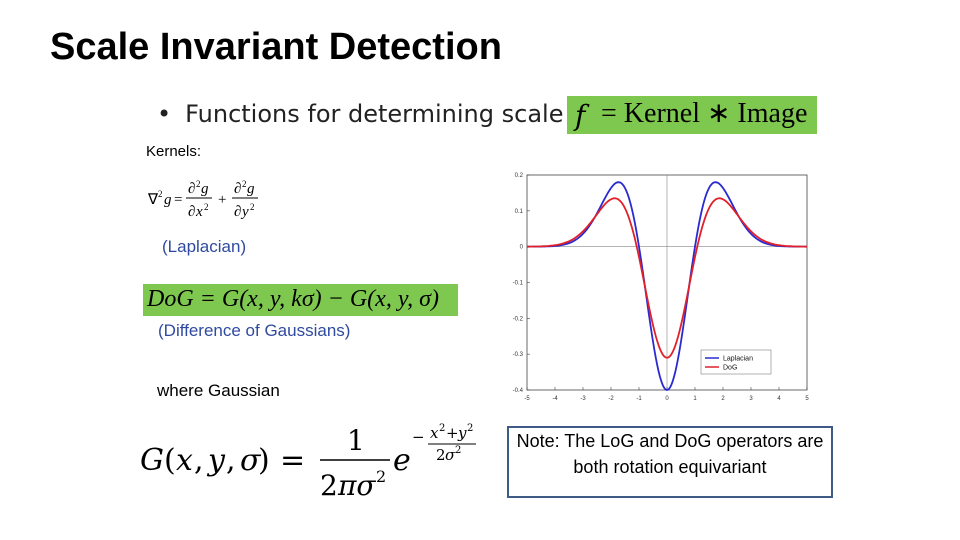 The height and width of the screenshot is (540, 960). I want to click on y-tick-label: -0.2, so click(518, 319).